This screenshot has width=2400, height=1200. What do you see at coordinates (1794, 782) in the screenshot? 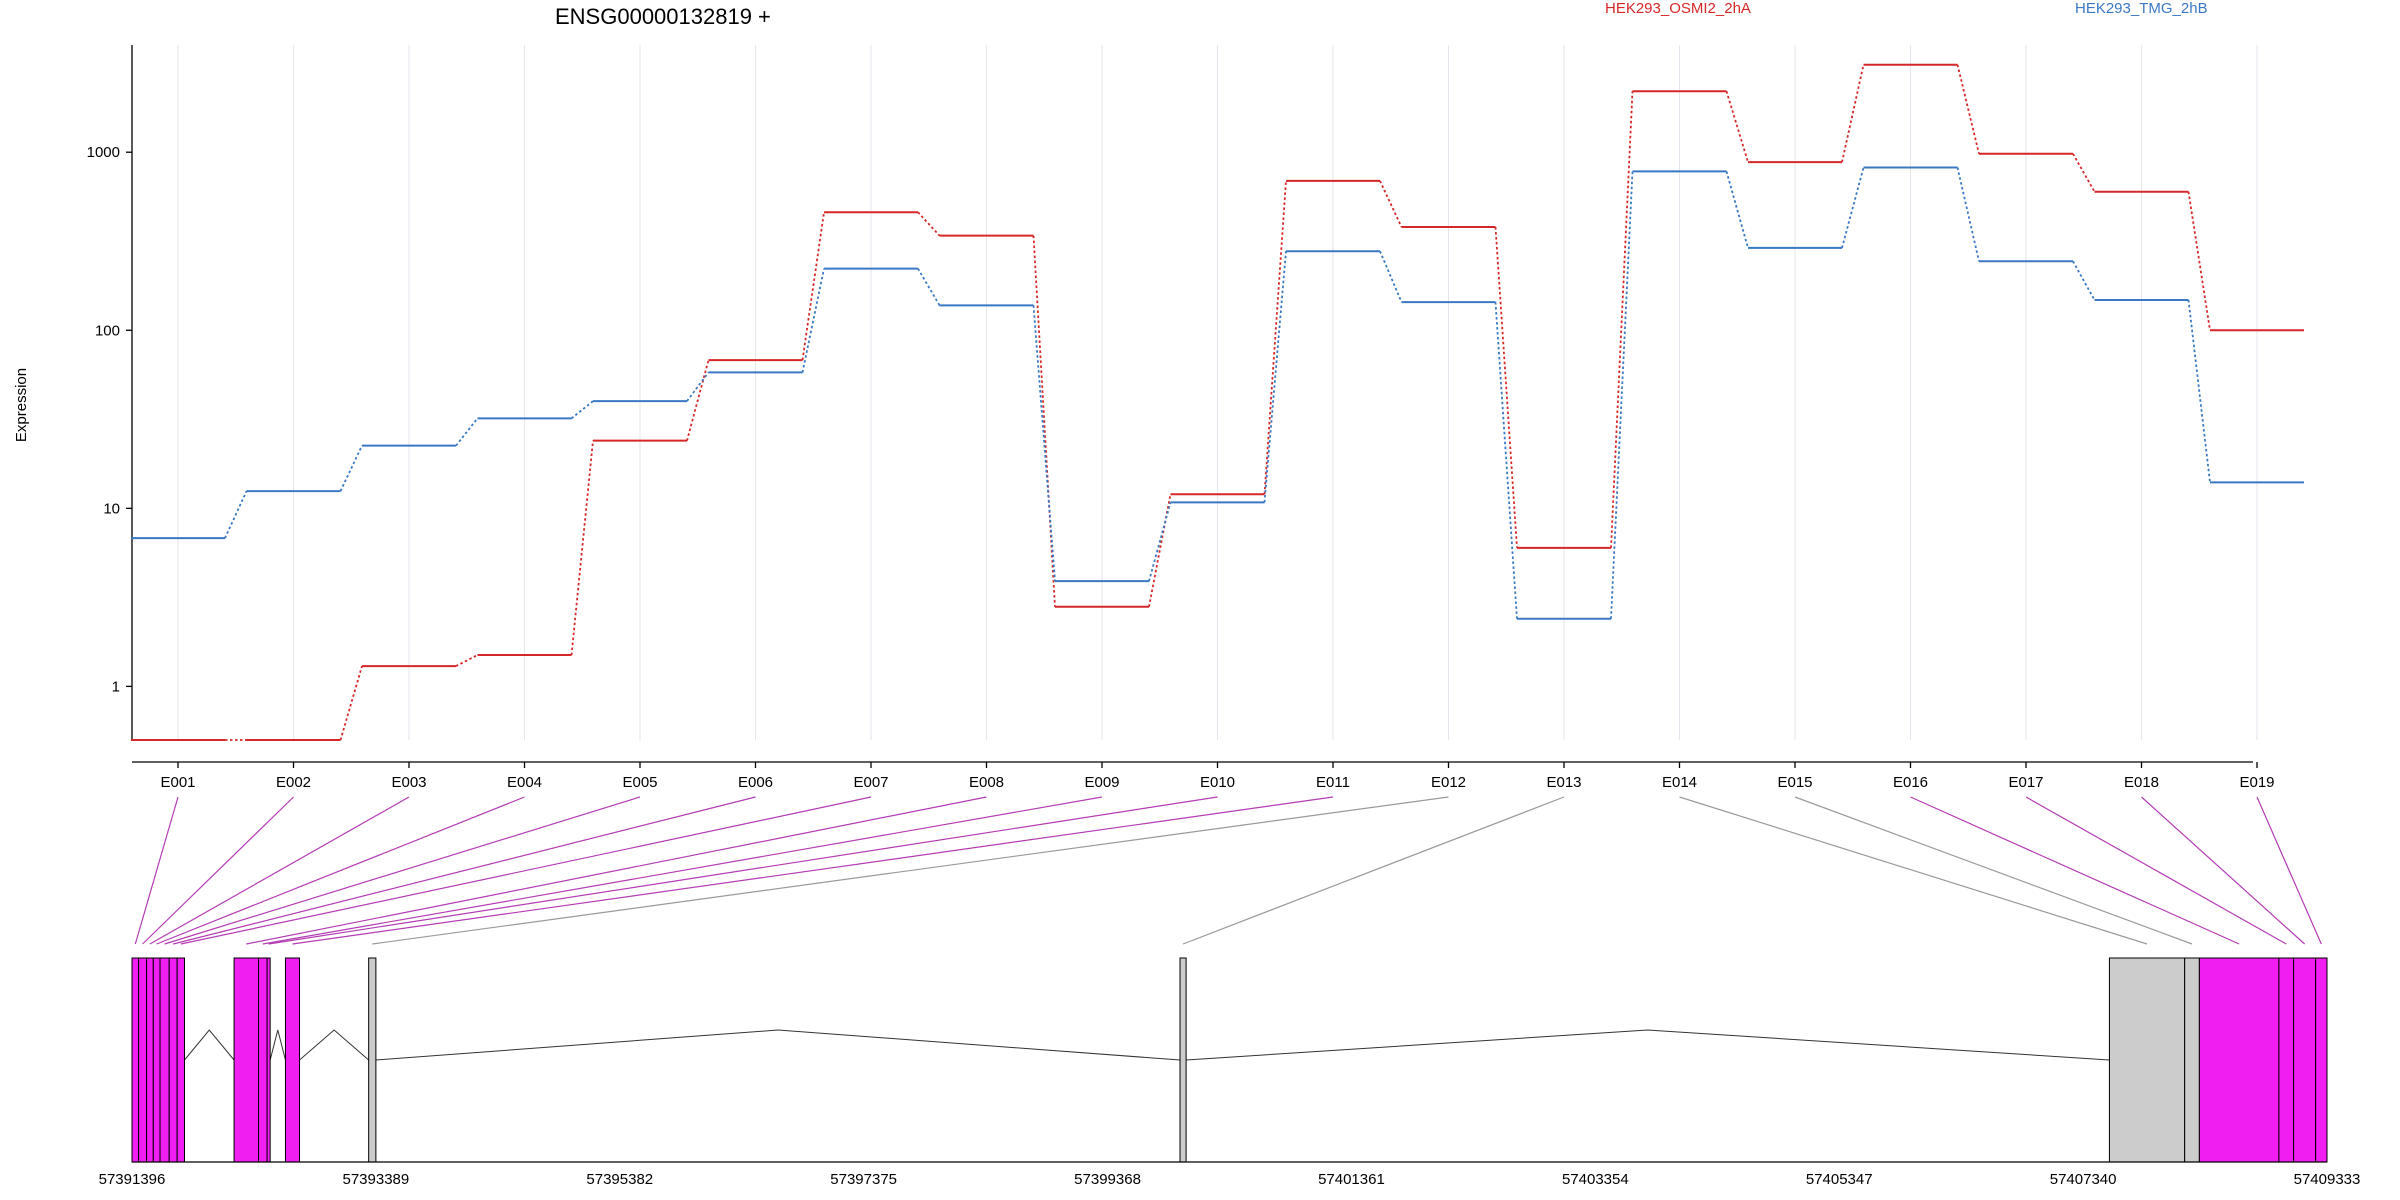
I see `x-tick-label: E015` at bounding box center [1794, 782].